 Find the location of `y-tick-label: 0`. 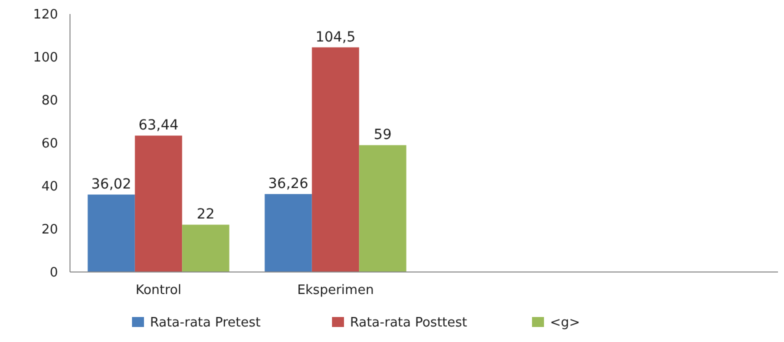

y-tick-label: 0 is located at coordinates (54, 273).